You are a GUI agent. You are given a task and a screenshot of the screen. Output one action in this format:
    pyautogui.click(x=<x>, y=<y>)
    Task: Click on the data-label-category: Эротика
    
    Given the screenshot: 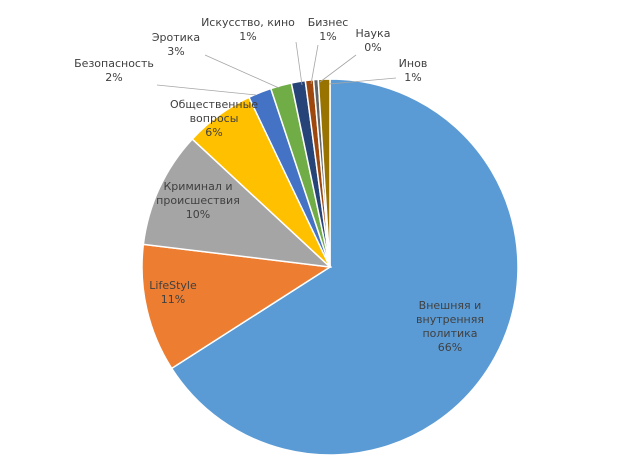 What is the action you would take?
    pyautogui.click(x=176, y=37)
    